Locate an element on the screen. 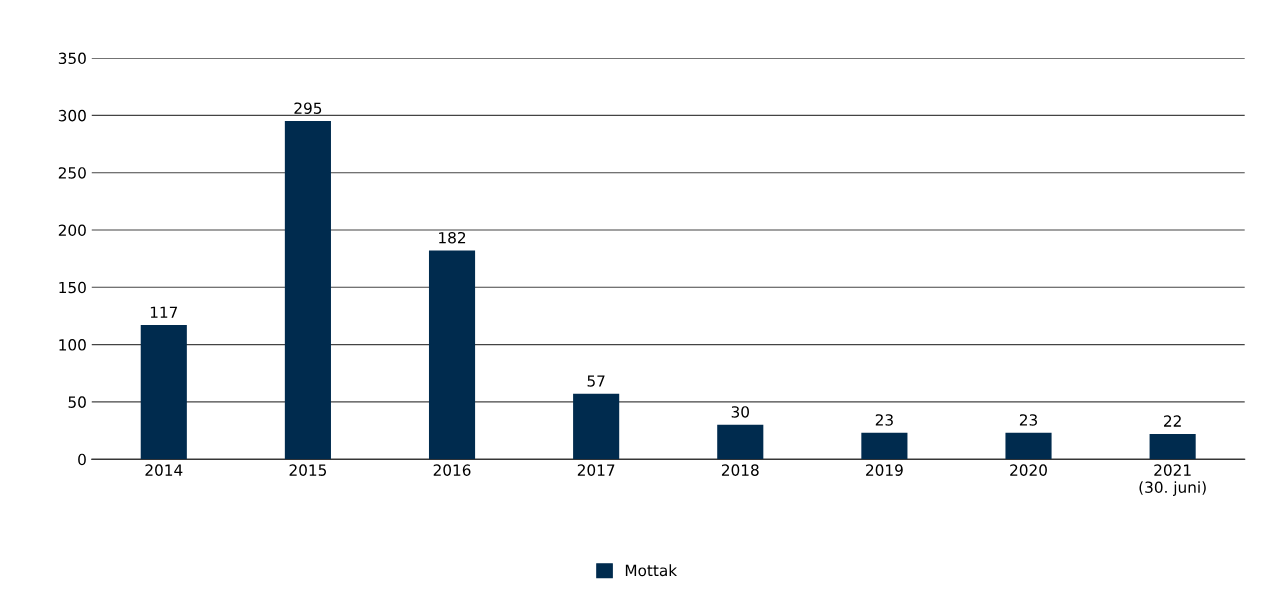 The image size is (1274, 605). y-tick-label: 100 is located at coordinates (72, 345).